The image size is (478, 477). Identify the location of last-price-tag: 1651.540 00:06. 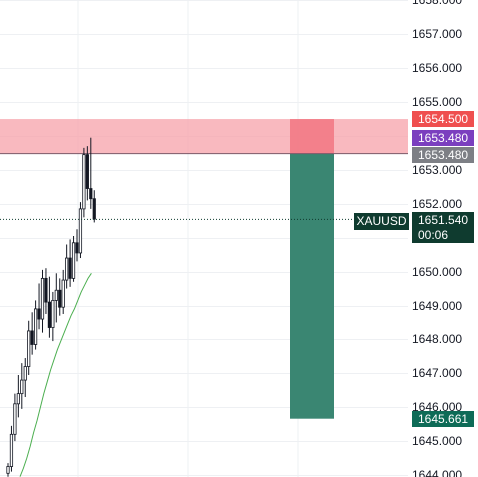
(443, 227).